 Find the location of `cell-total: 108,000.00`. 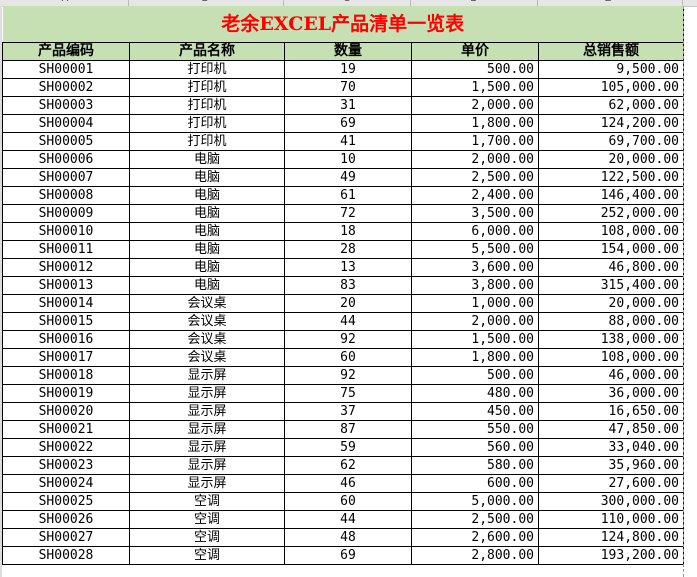

cell-total: 108,000.00 is located at coordinates (611, 231).